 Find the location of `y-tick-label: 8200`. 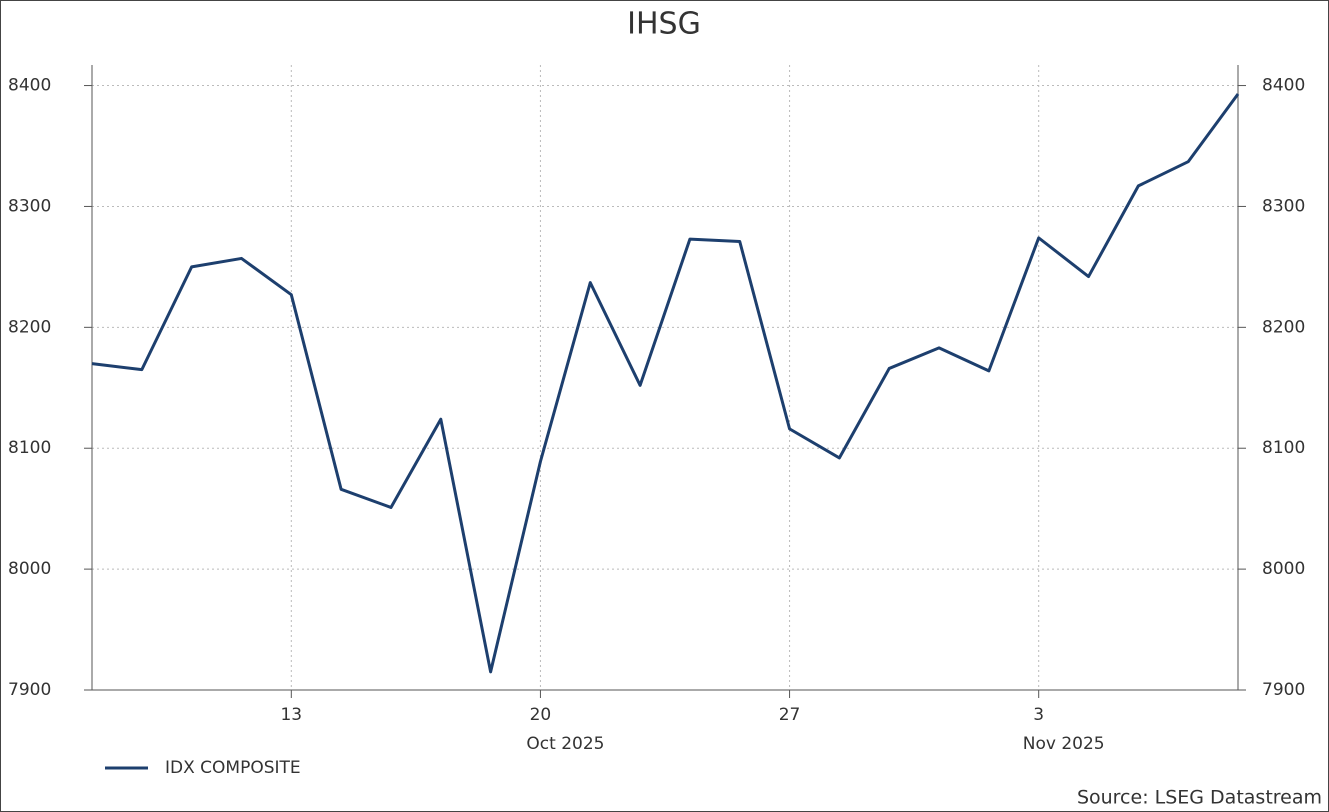

y-tick-label: 8200 is located at coordinates (29, 327).